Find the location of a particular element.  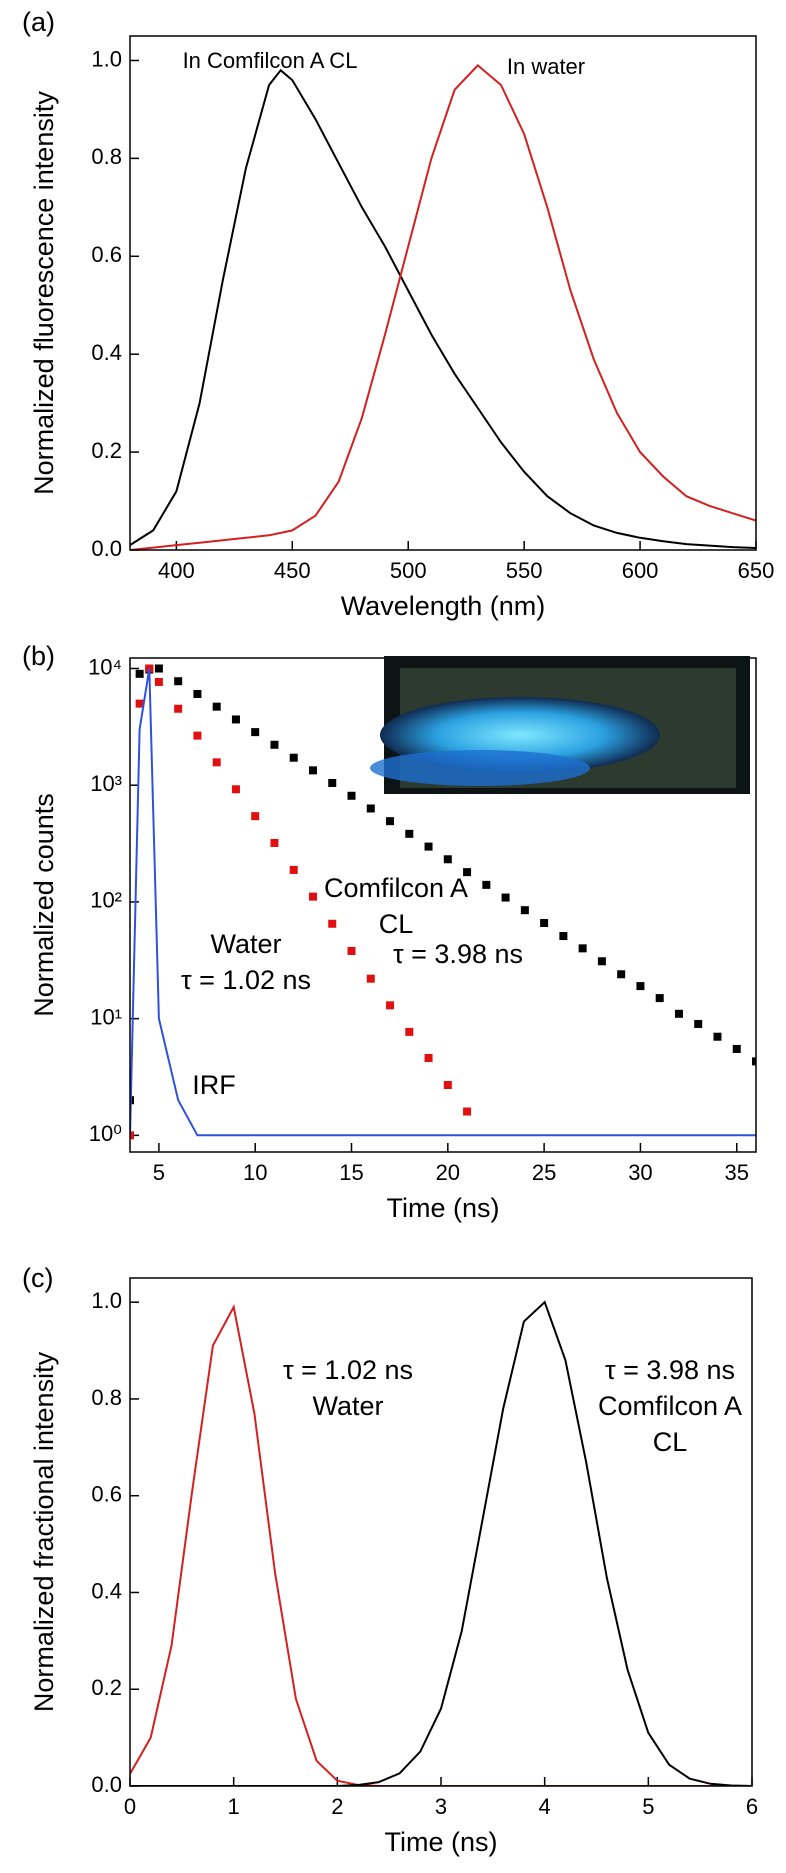

x-tick-label: 650 is located at coordinates (756, 570).